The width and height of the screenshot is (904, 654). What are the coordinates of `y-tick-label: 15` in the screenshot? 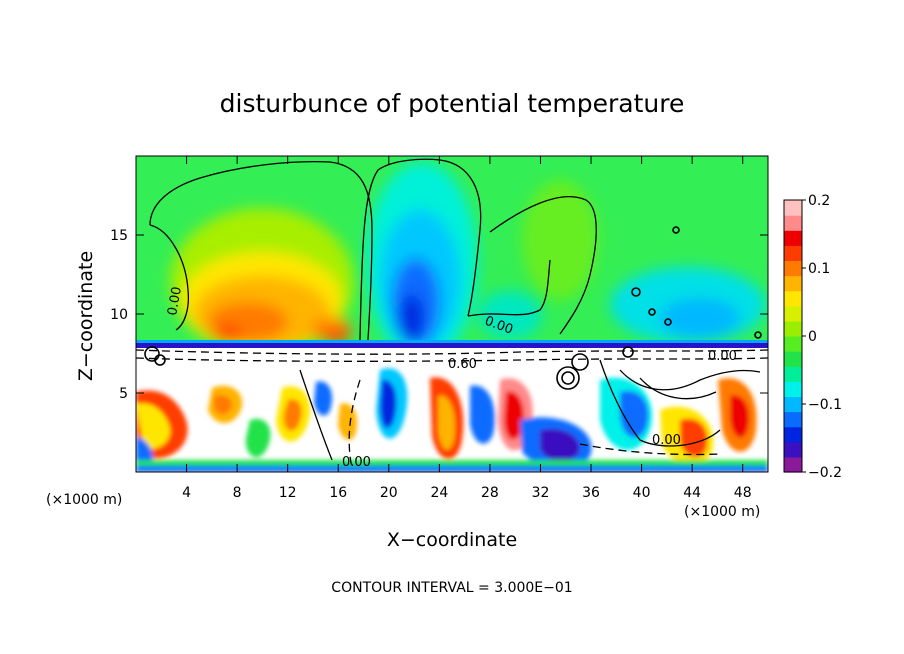 It's located at (119, 236).